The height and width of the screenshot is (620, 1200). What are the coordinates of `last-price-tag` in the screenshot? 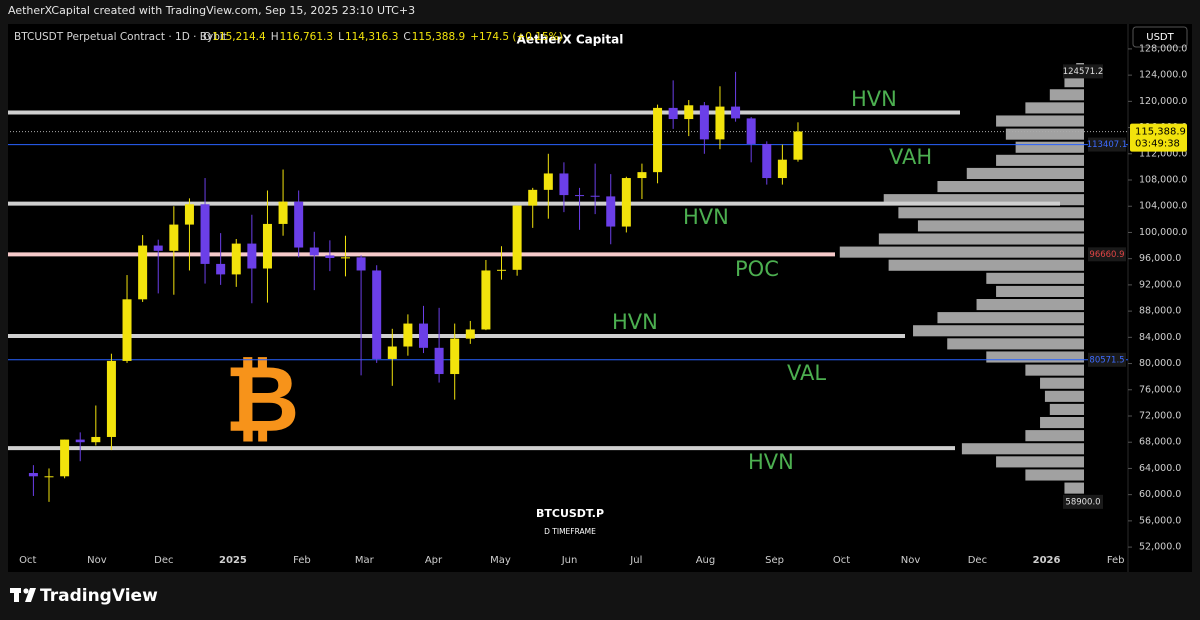 It's located at (1158, 137).